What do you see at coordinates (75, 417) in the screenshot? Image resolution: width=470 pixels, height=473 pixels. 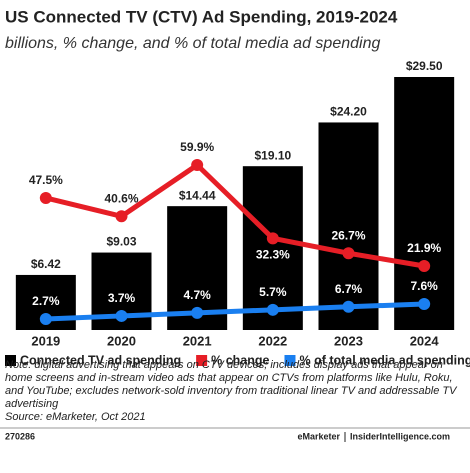 I see `source: Source: eMarketer, Oct 2021` at bounding box center [75, 417].